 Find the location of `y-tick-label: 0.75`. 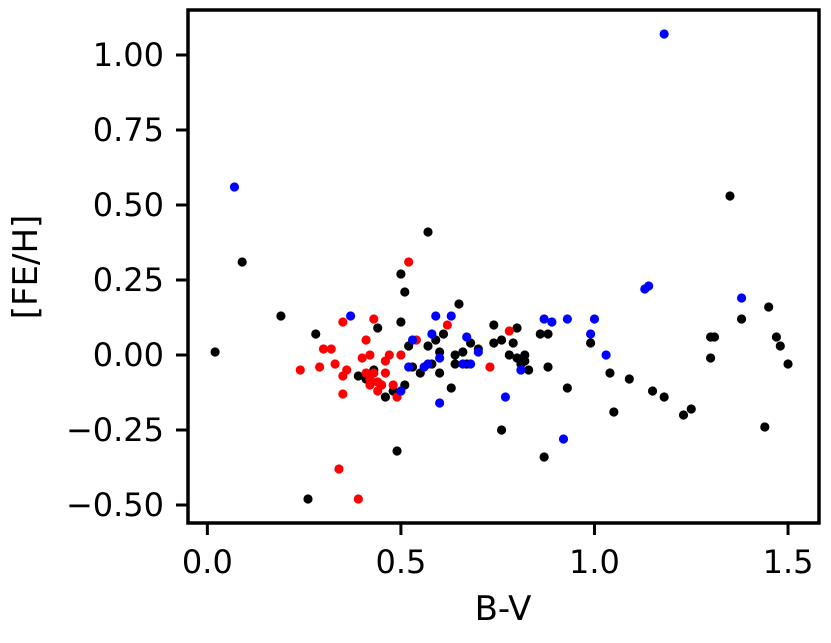

y-tick-label: 0.75 is located at coordinates (128, 130).